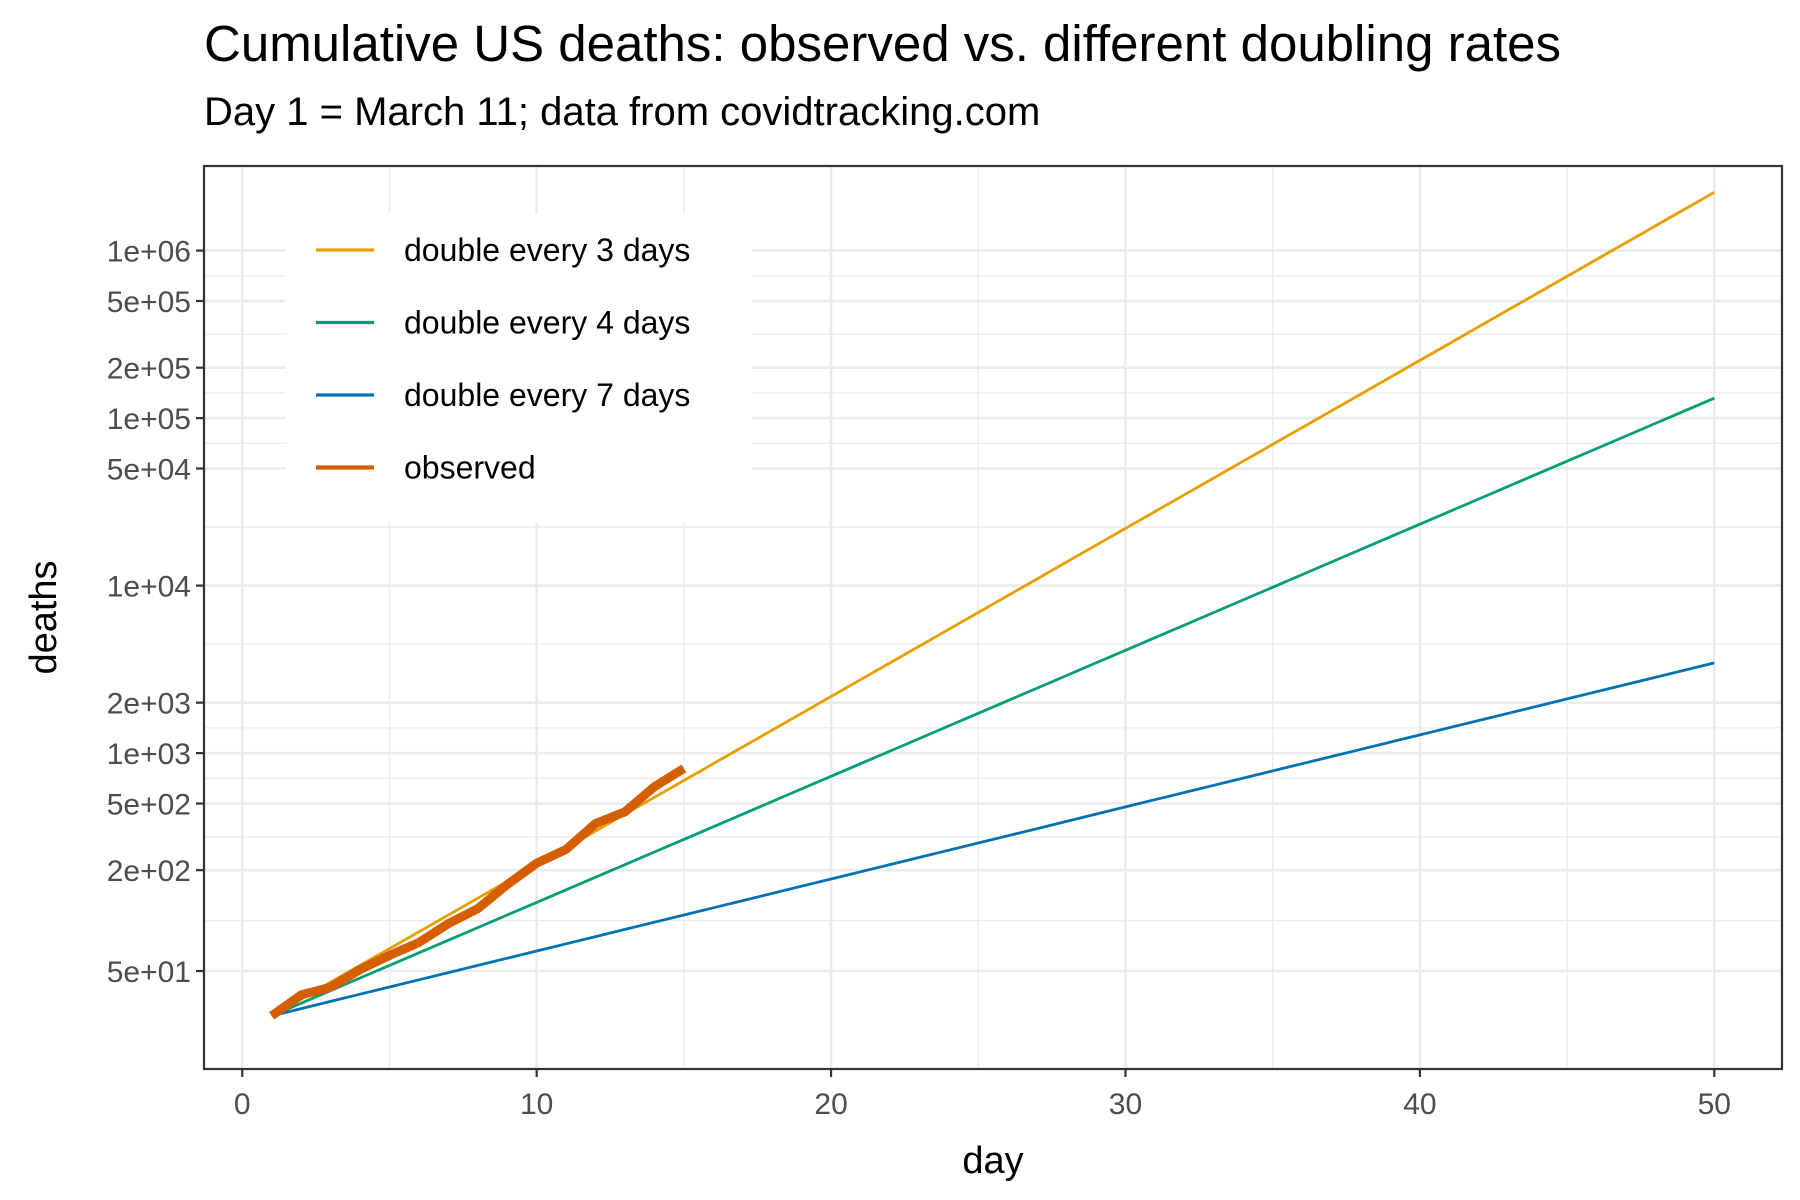 The width and height of the screenshot is (1800, 1200). Describe the element at coordinates (44, 617) in the screenshot. I see `y-axis-title: deaths` at that location.